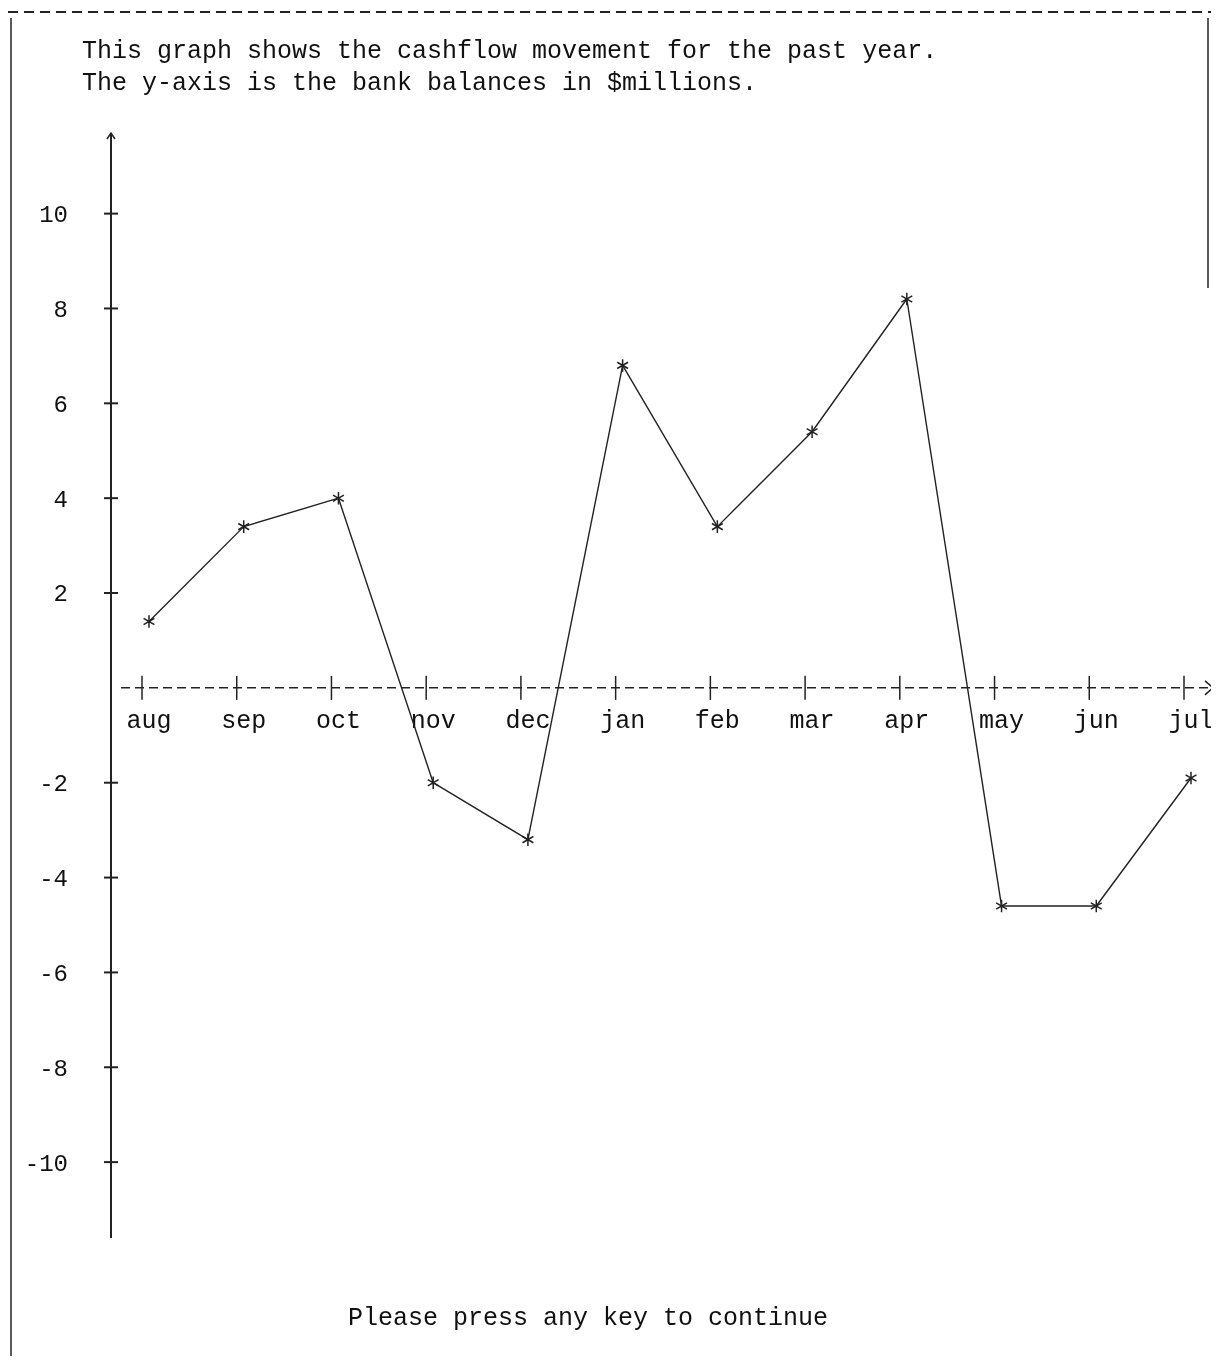 The height and width of the screenshot is (1364, 1219). I want to click on x-tick-label: jun, so click(1096, 721).